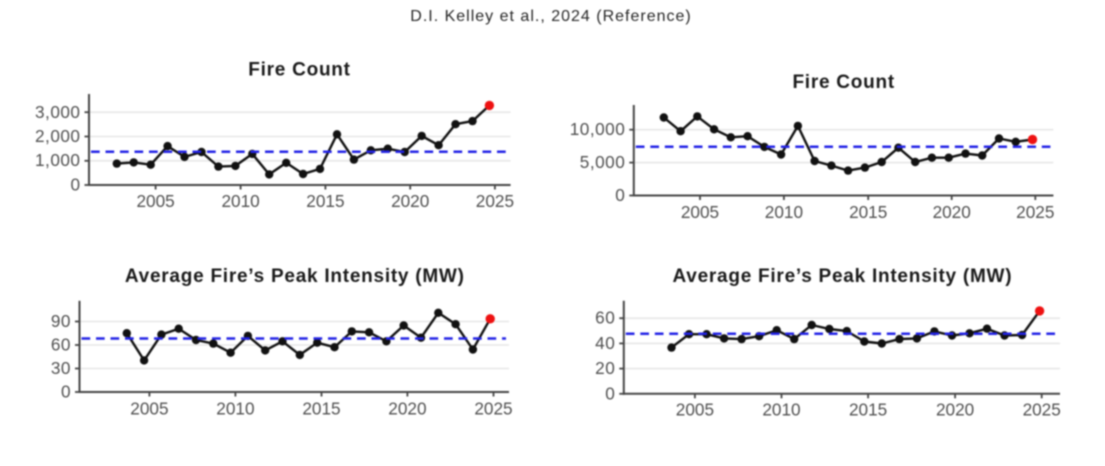  Describe the element at coordinates (605, 368) in the screenshot. I see `svg-text: 20` at that location.